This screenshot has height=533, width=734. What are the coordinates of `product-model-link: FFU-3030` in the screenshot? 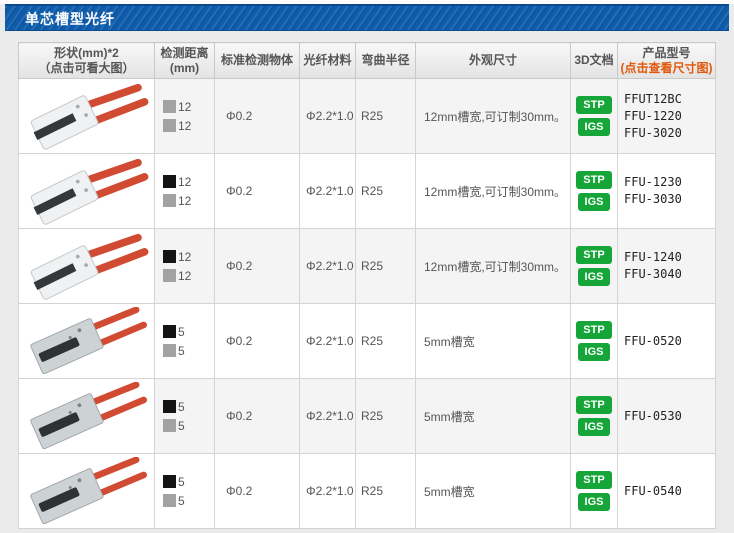 It's located at (653, 199).